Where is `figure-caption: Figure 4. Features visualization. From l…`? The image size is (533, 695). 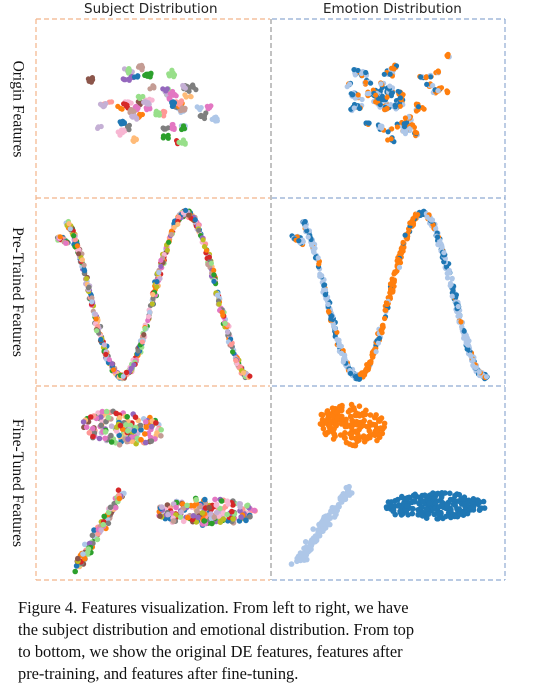 figure-caption: Figure 4. Features visualization. From l… is located at coordinates (273, 641).